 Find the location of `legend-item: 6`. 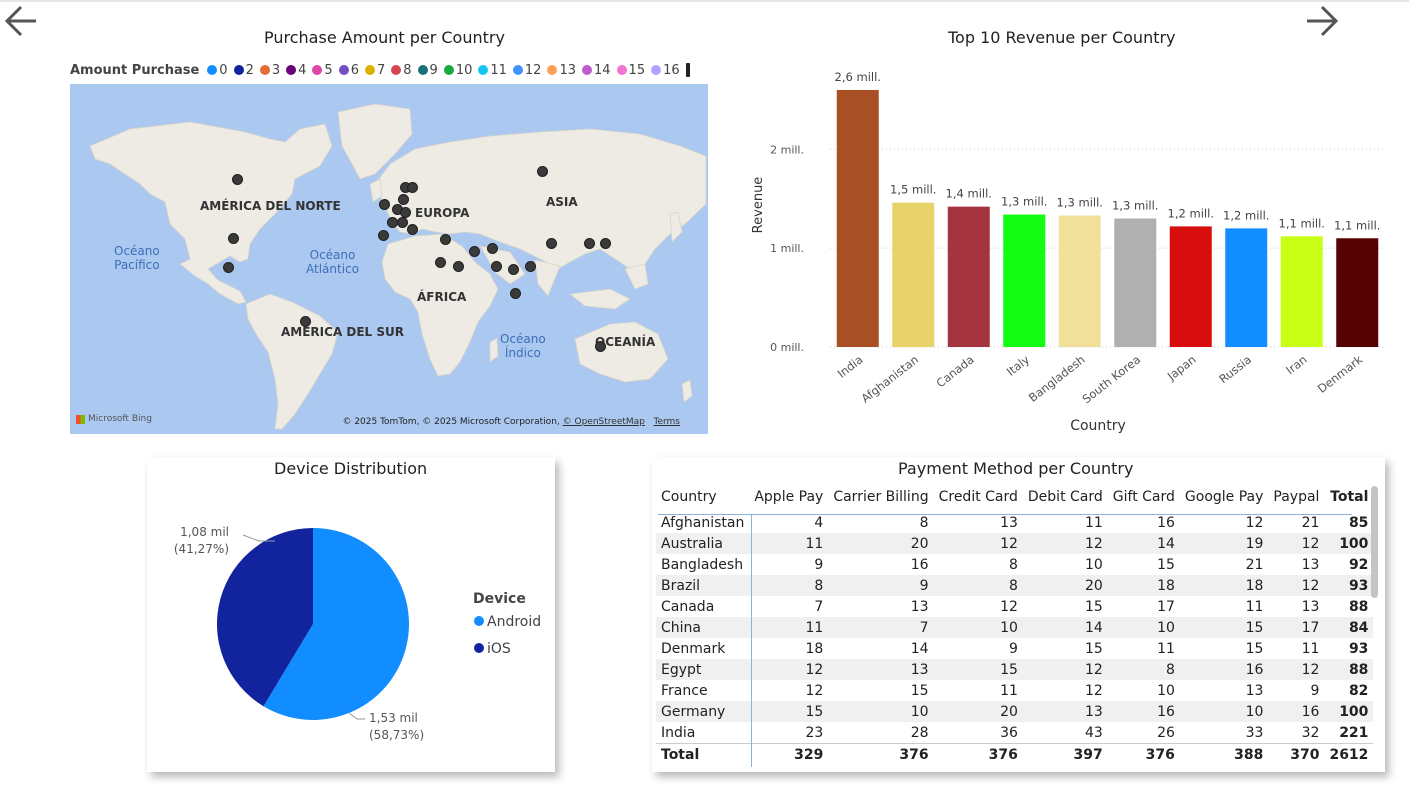

legend-item: 6 is located at coordinates (348, 70).